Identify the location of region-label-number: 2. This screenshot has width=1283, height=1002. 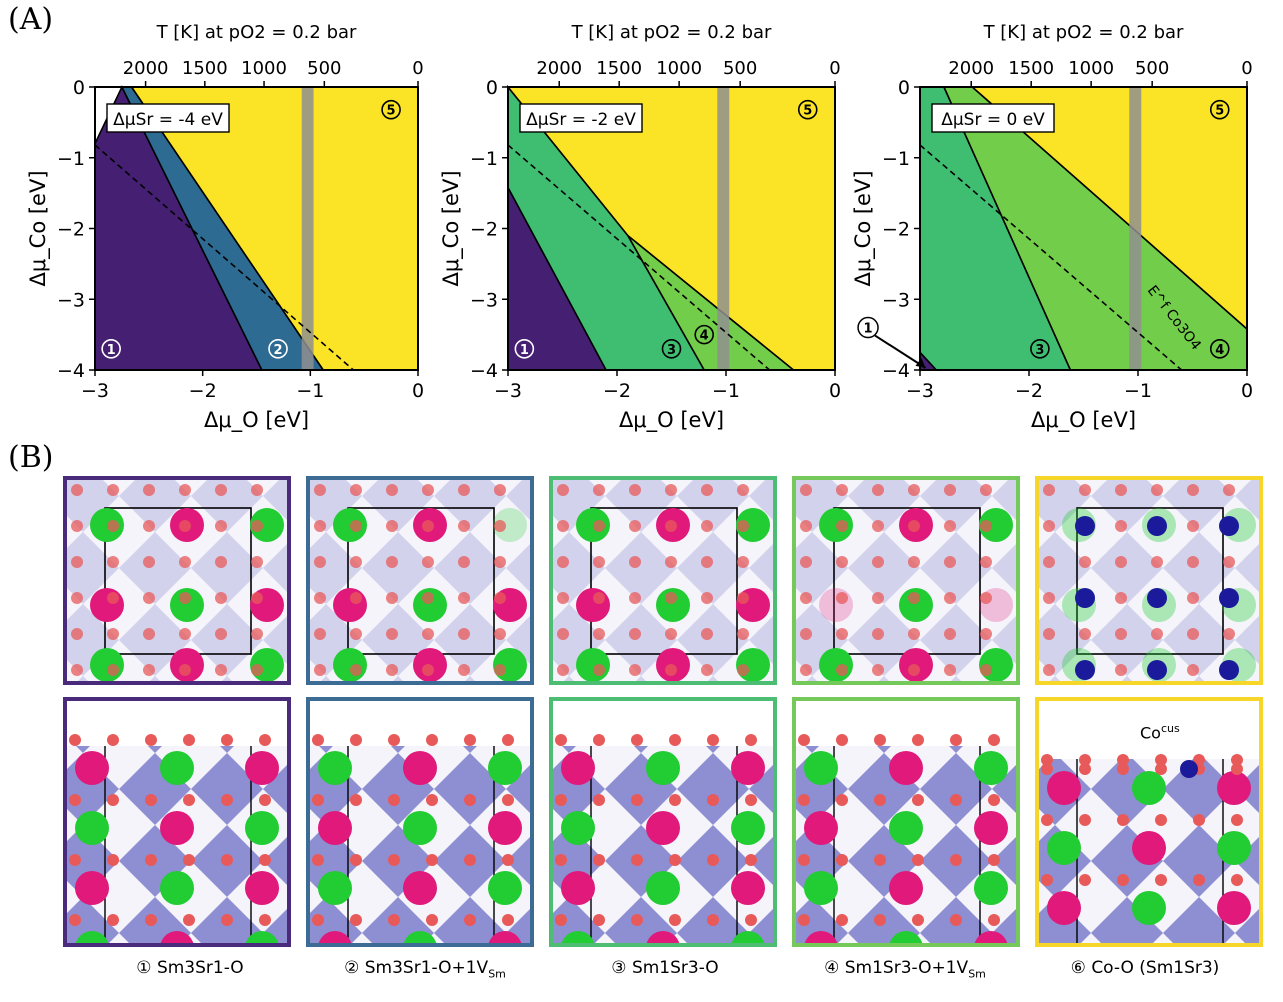
(278, 350).